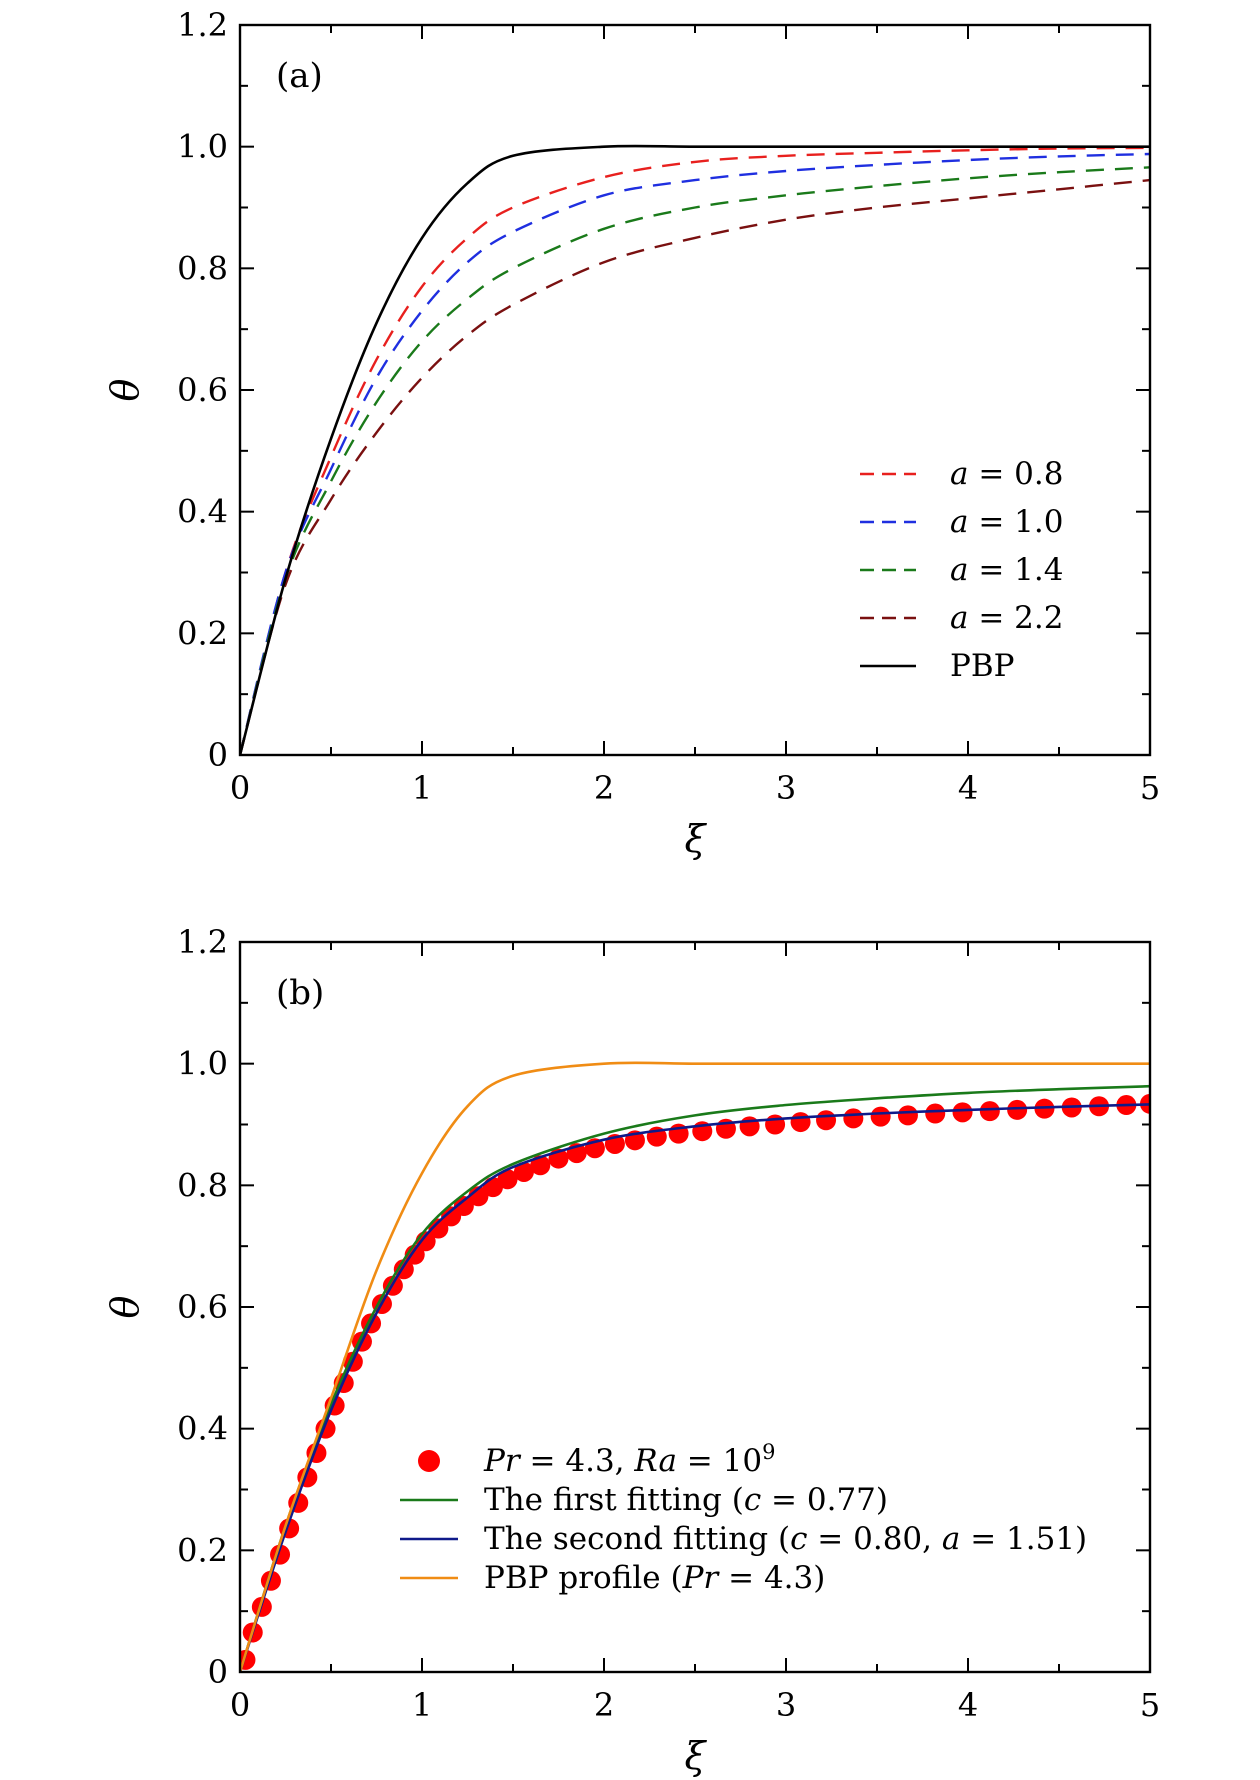  I want to click on legend-label-2: The second fitting (c = 0.80, a = 1.51), so click(785, 1539).